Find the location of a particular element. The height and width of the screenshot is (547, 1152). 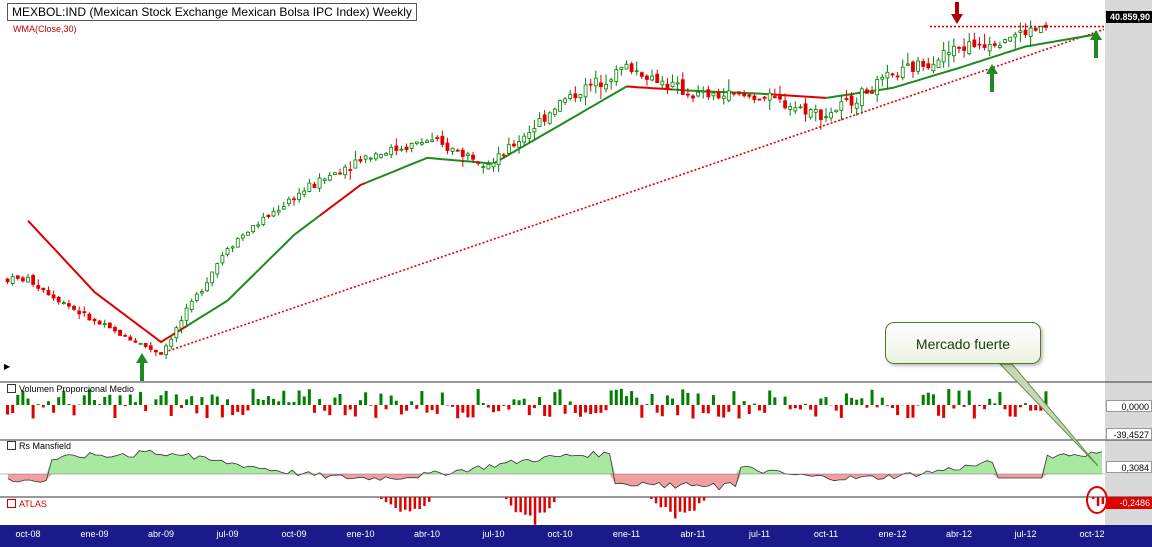

atlas-panel-title: ATLAS is located at coordinates (27, 504).